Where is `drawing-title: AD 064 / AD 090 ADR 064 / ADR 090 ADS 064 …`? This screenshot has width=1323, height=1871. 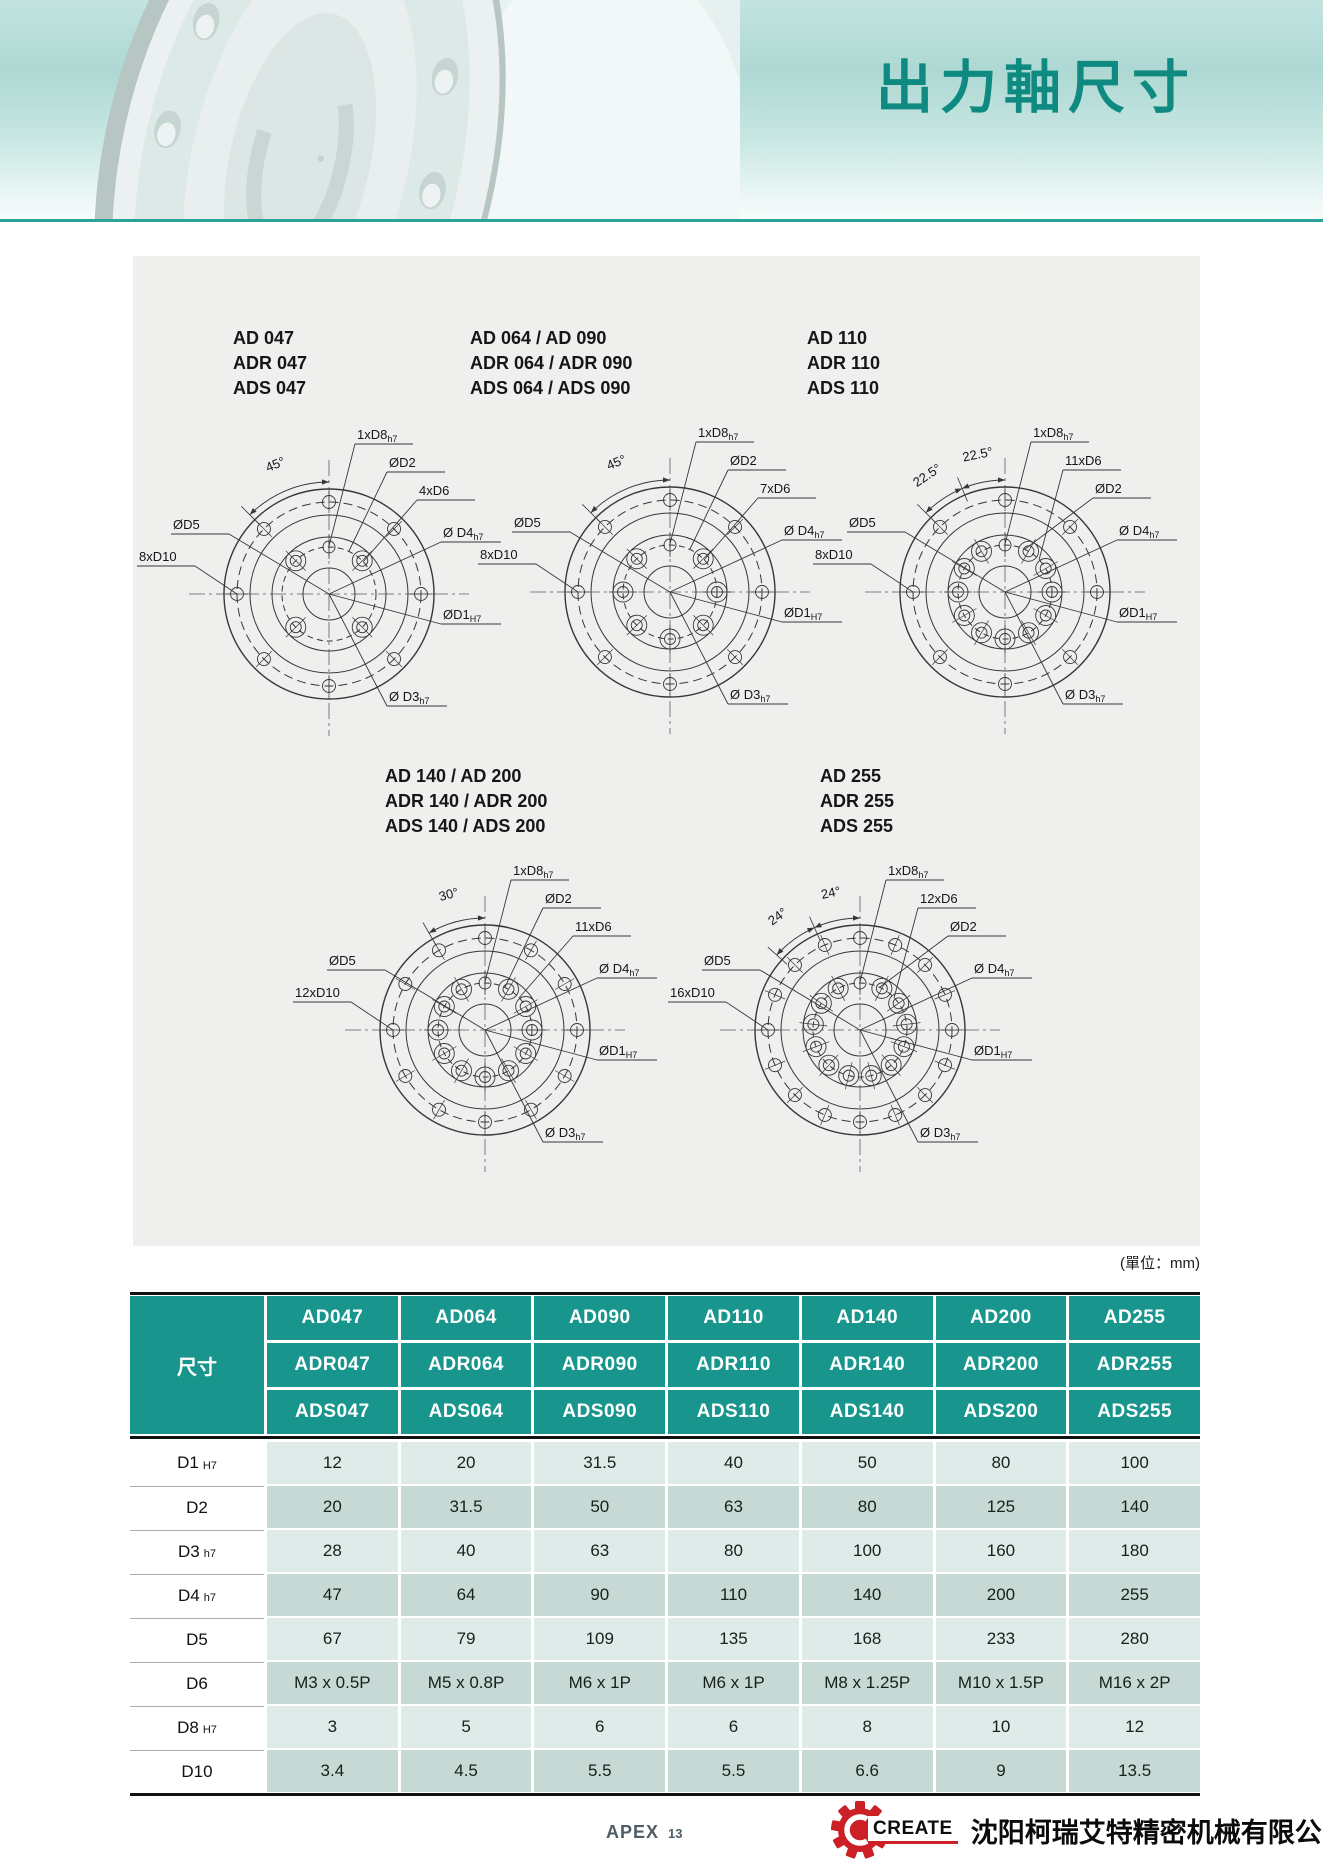
drawing-title: AD 064 / AD 090 ADR 064 / ADR 090 ADS 064 … is located at coordinates (551, 363).